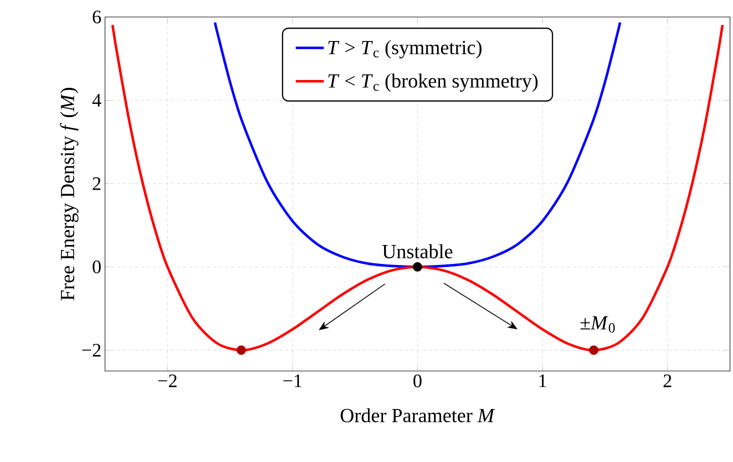 This screenshot has height=462, width=733. What do you see at coordinates (433, 83) in the screenshot?
I see `legend-label: T < T$_{c}$ (broken symmetry)` at bounding box center [433, 83].